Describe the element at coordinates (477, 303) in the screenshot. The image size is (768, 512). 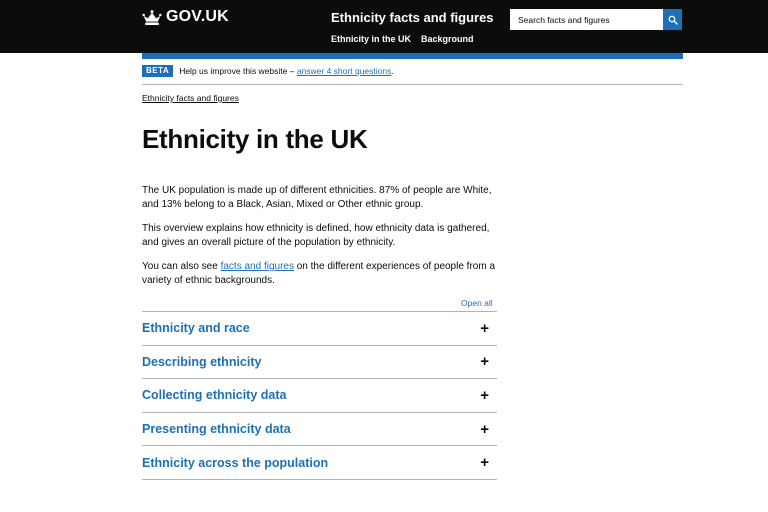
I see `open-all-button: Open all` at that location.